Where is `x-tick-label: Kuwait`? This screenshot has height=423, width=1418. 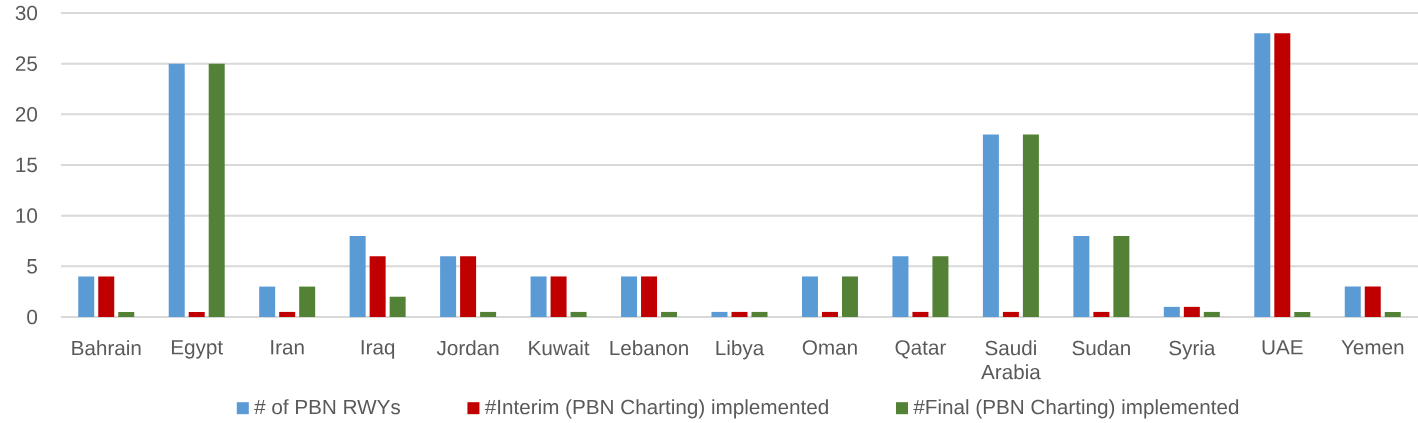
x-tick-label: Kuwait is located at coordinates (559, 348).